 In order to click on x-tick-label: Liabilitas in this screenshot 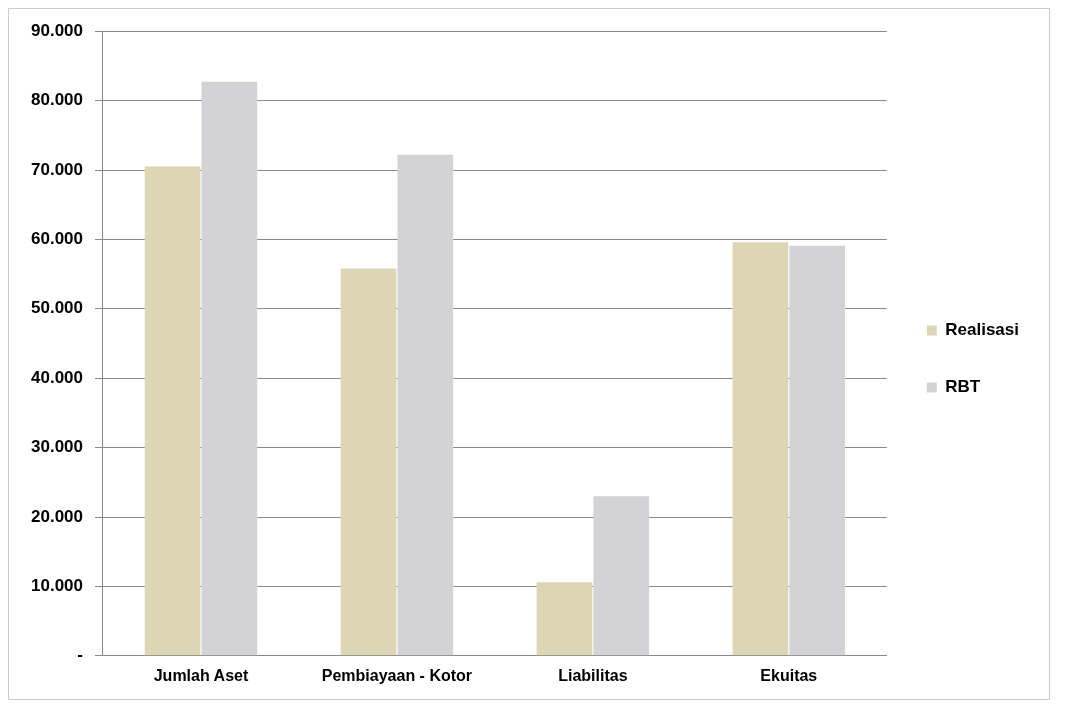, I will do `click(593, 675)`.